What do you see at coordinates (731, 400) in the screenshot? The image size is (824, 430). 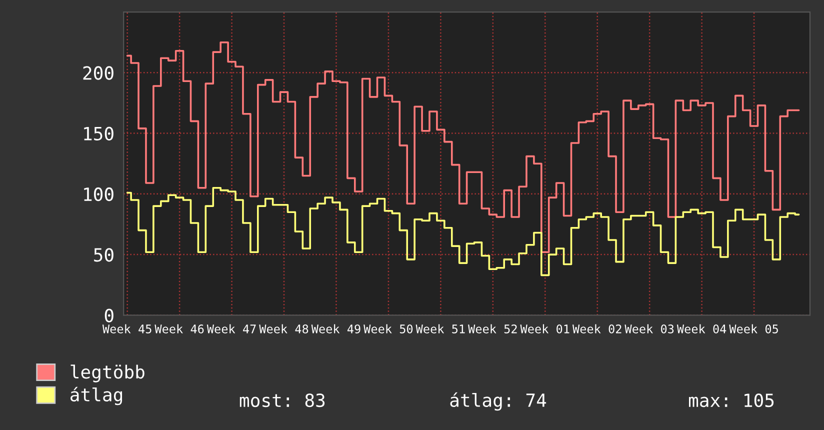 I see `text: max: 105` at bounding box center [731, 400].